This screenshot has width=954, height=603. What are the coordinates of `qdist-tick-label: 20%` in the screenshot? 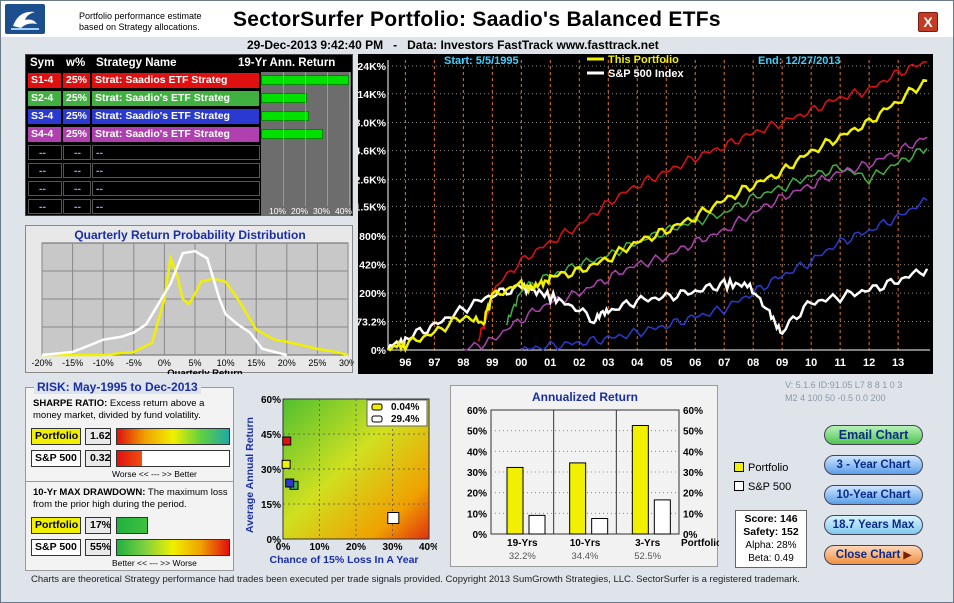 It's located at (287, 363).